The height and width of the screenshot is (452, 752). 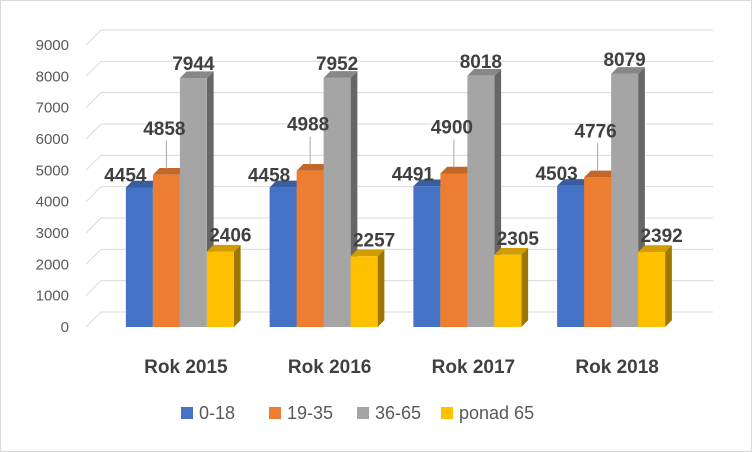 I want to click on y-tick-label: 5000, so click(x=52, y=170).